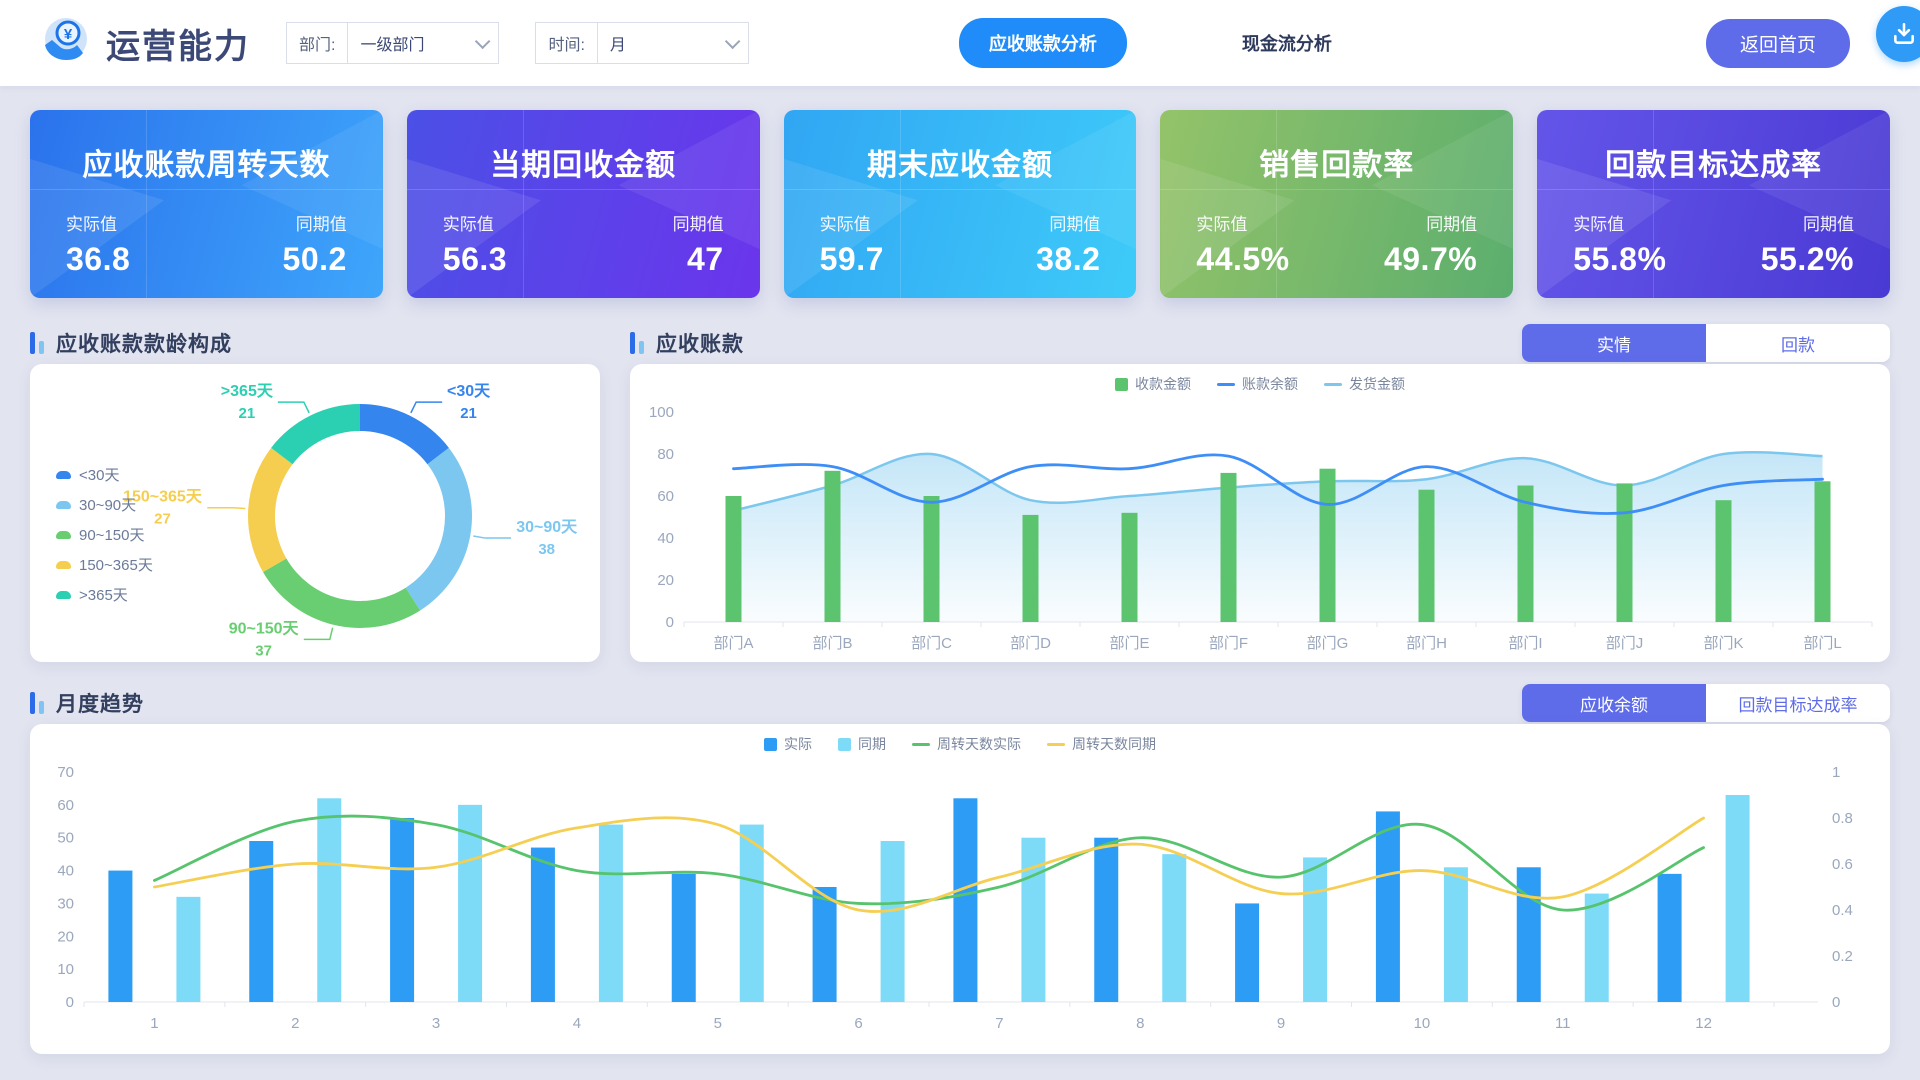  Describe the element at coordinates (617, 45) in the screenshot. I see `time-select-value: 月` at that location.